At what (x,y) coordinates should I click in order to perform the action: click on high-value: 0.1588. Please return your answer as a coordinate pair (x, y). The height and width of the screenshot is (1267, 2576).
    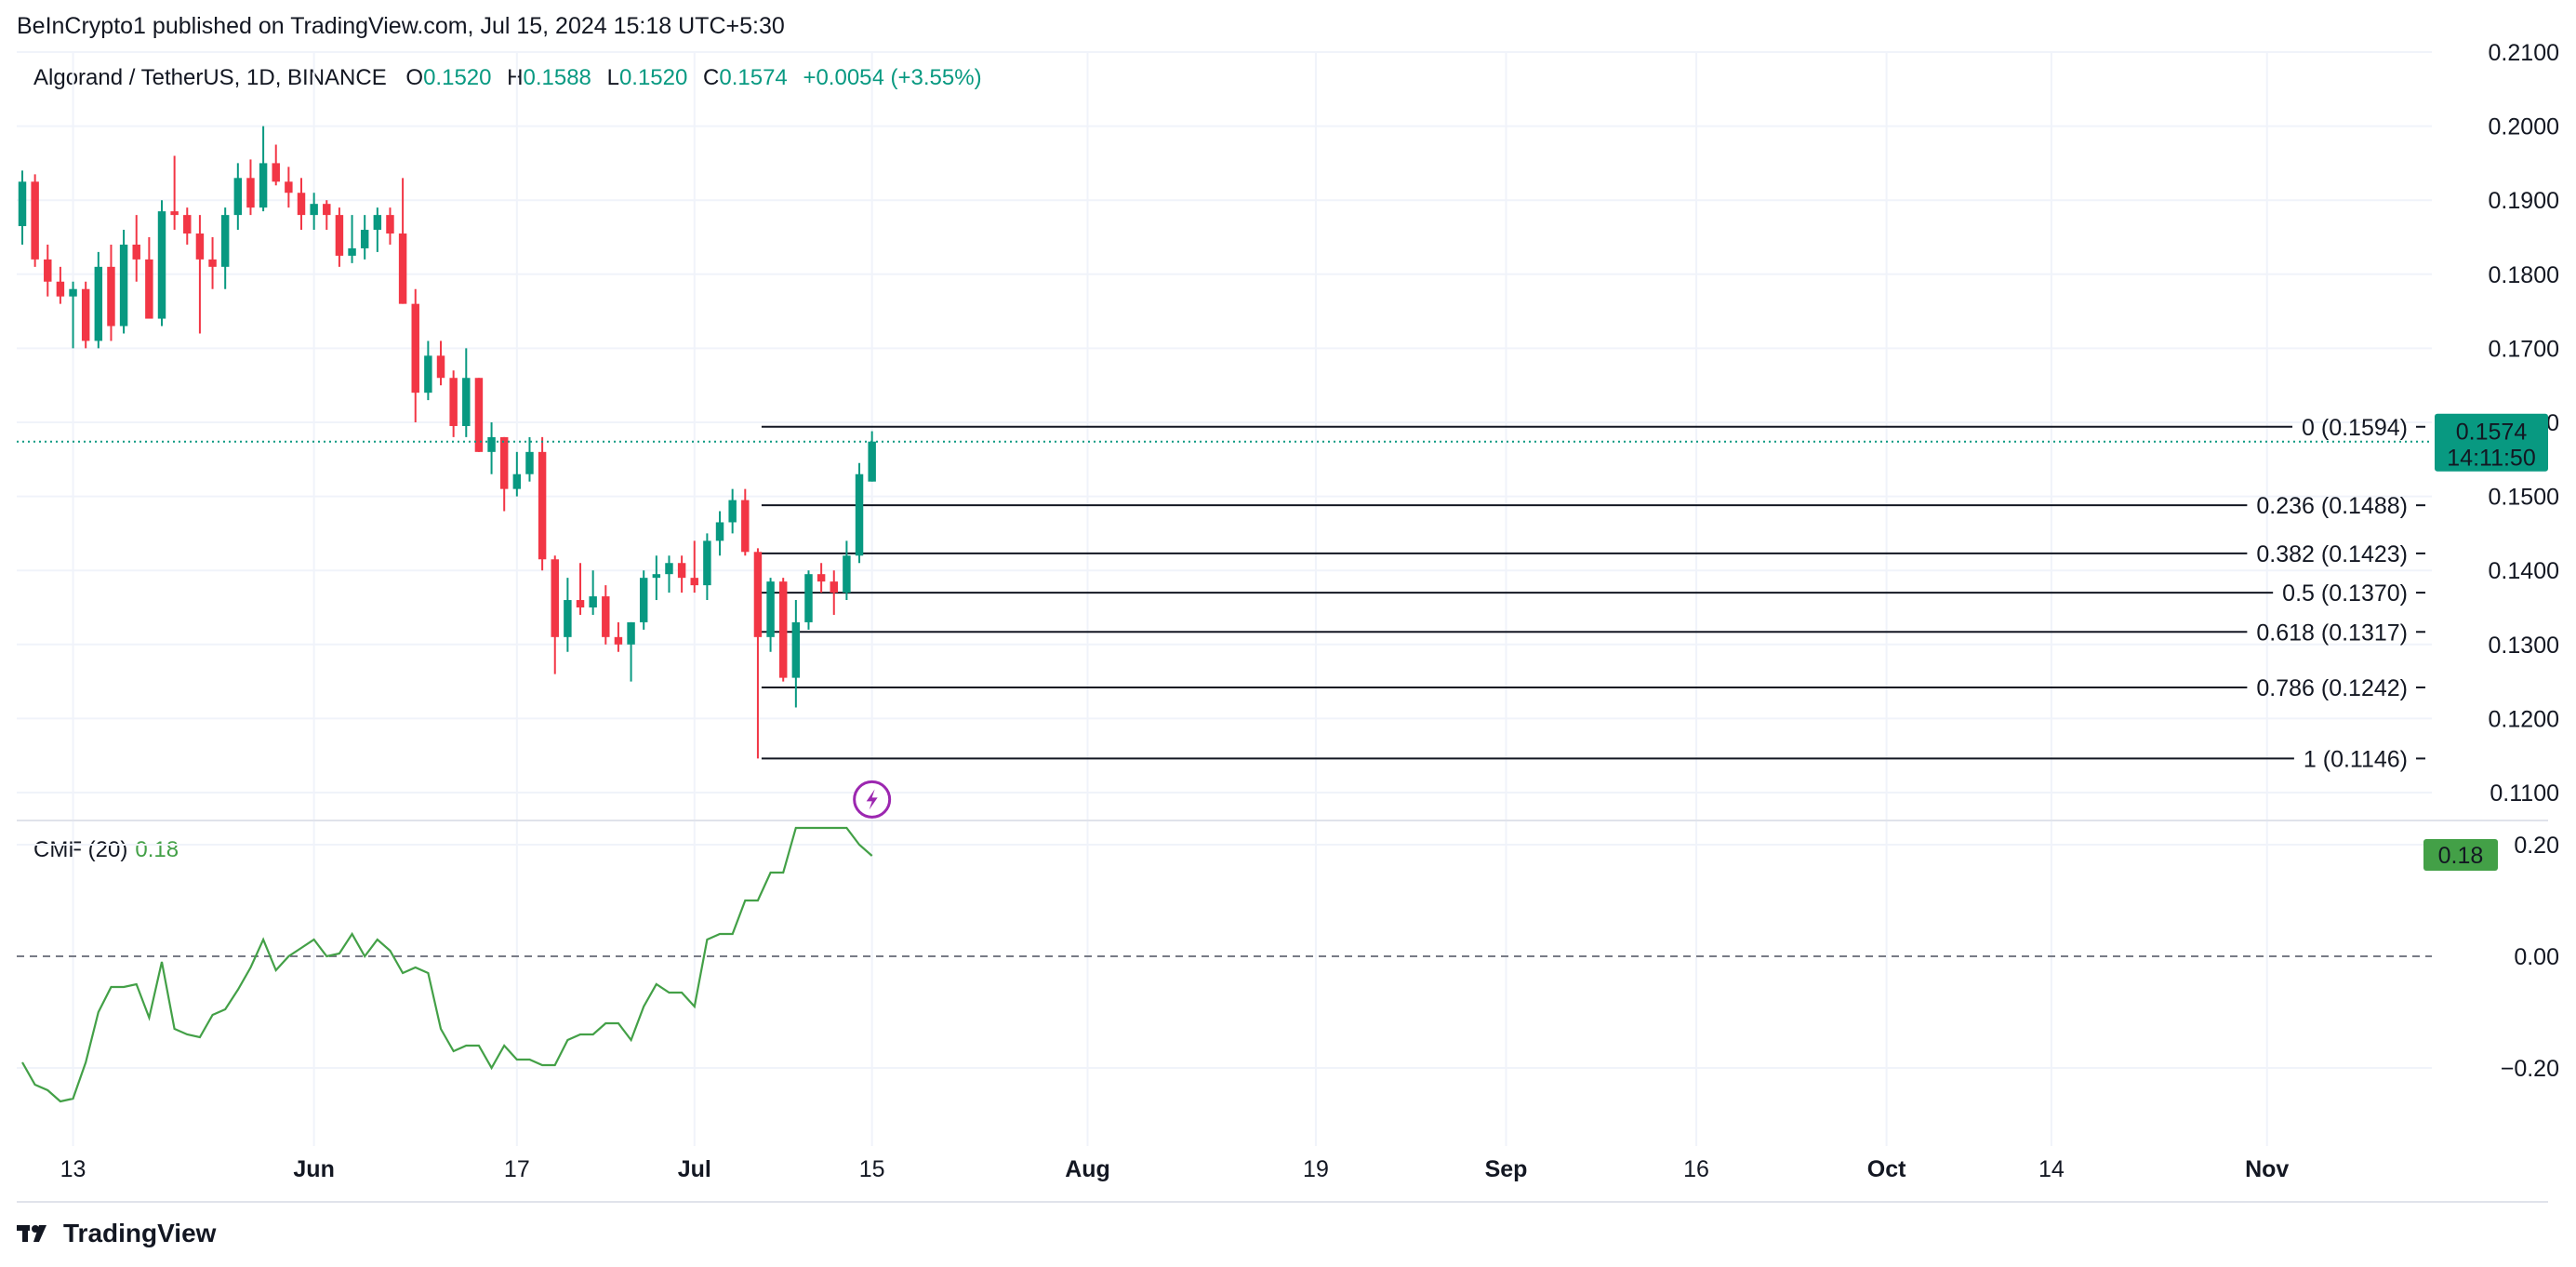
    Looking at the image, I should click on (557, 77).